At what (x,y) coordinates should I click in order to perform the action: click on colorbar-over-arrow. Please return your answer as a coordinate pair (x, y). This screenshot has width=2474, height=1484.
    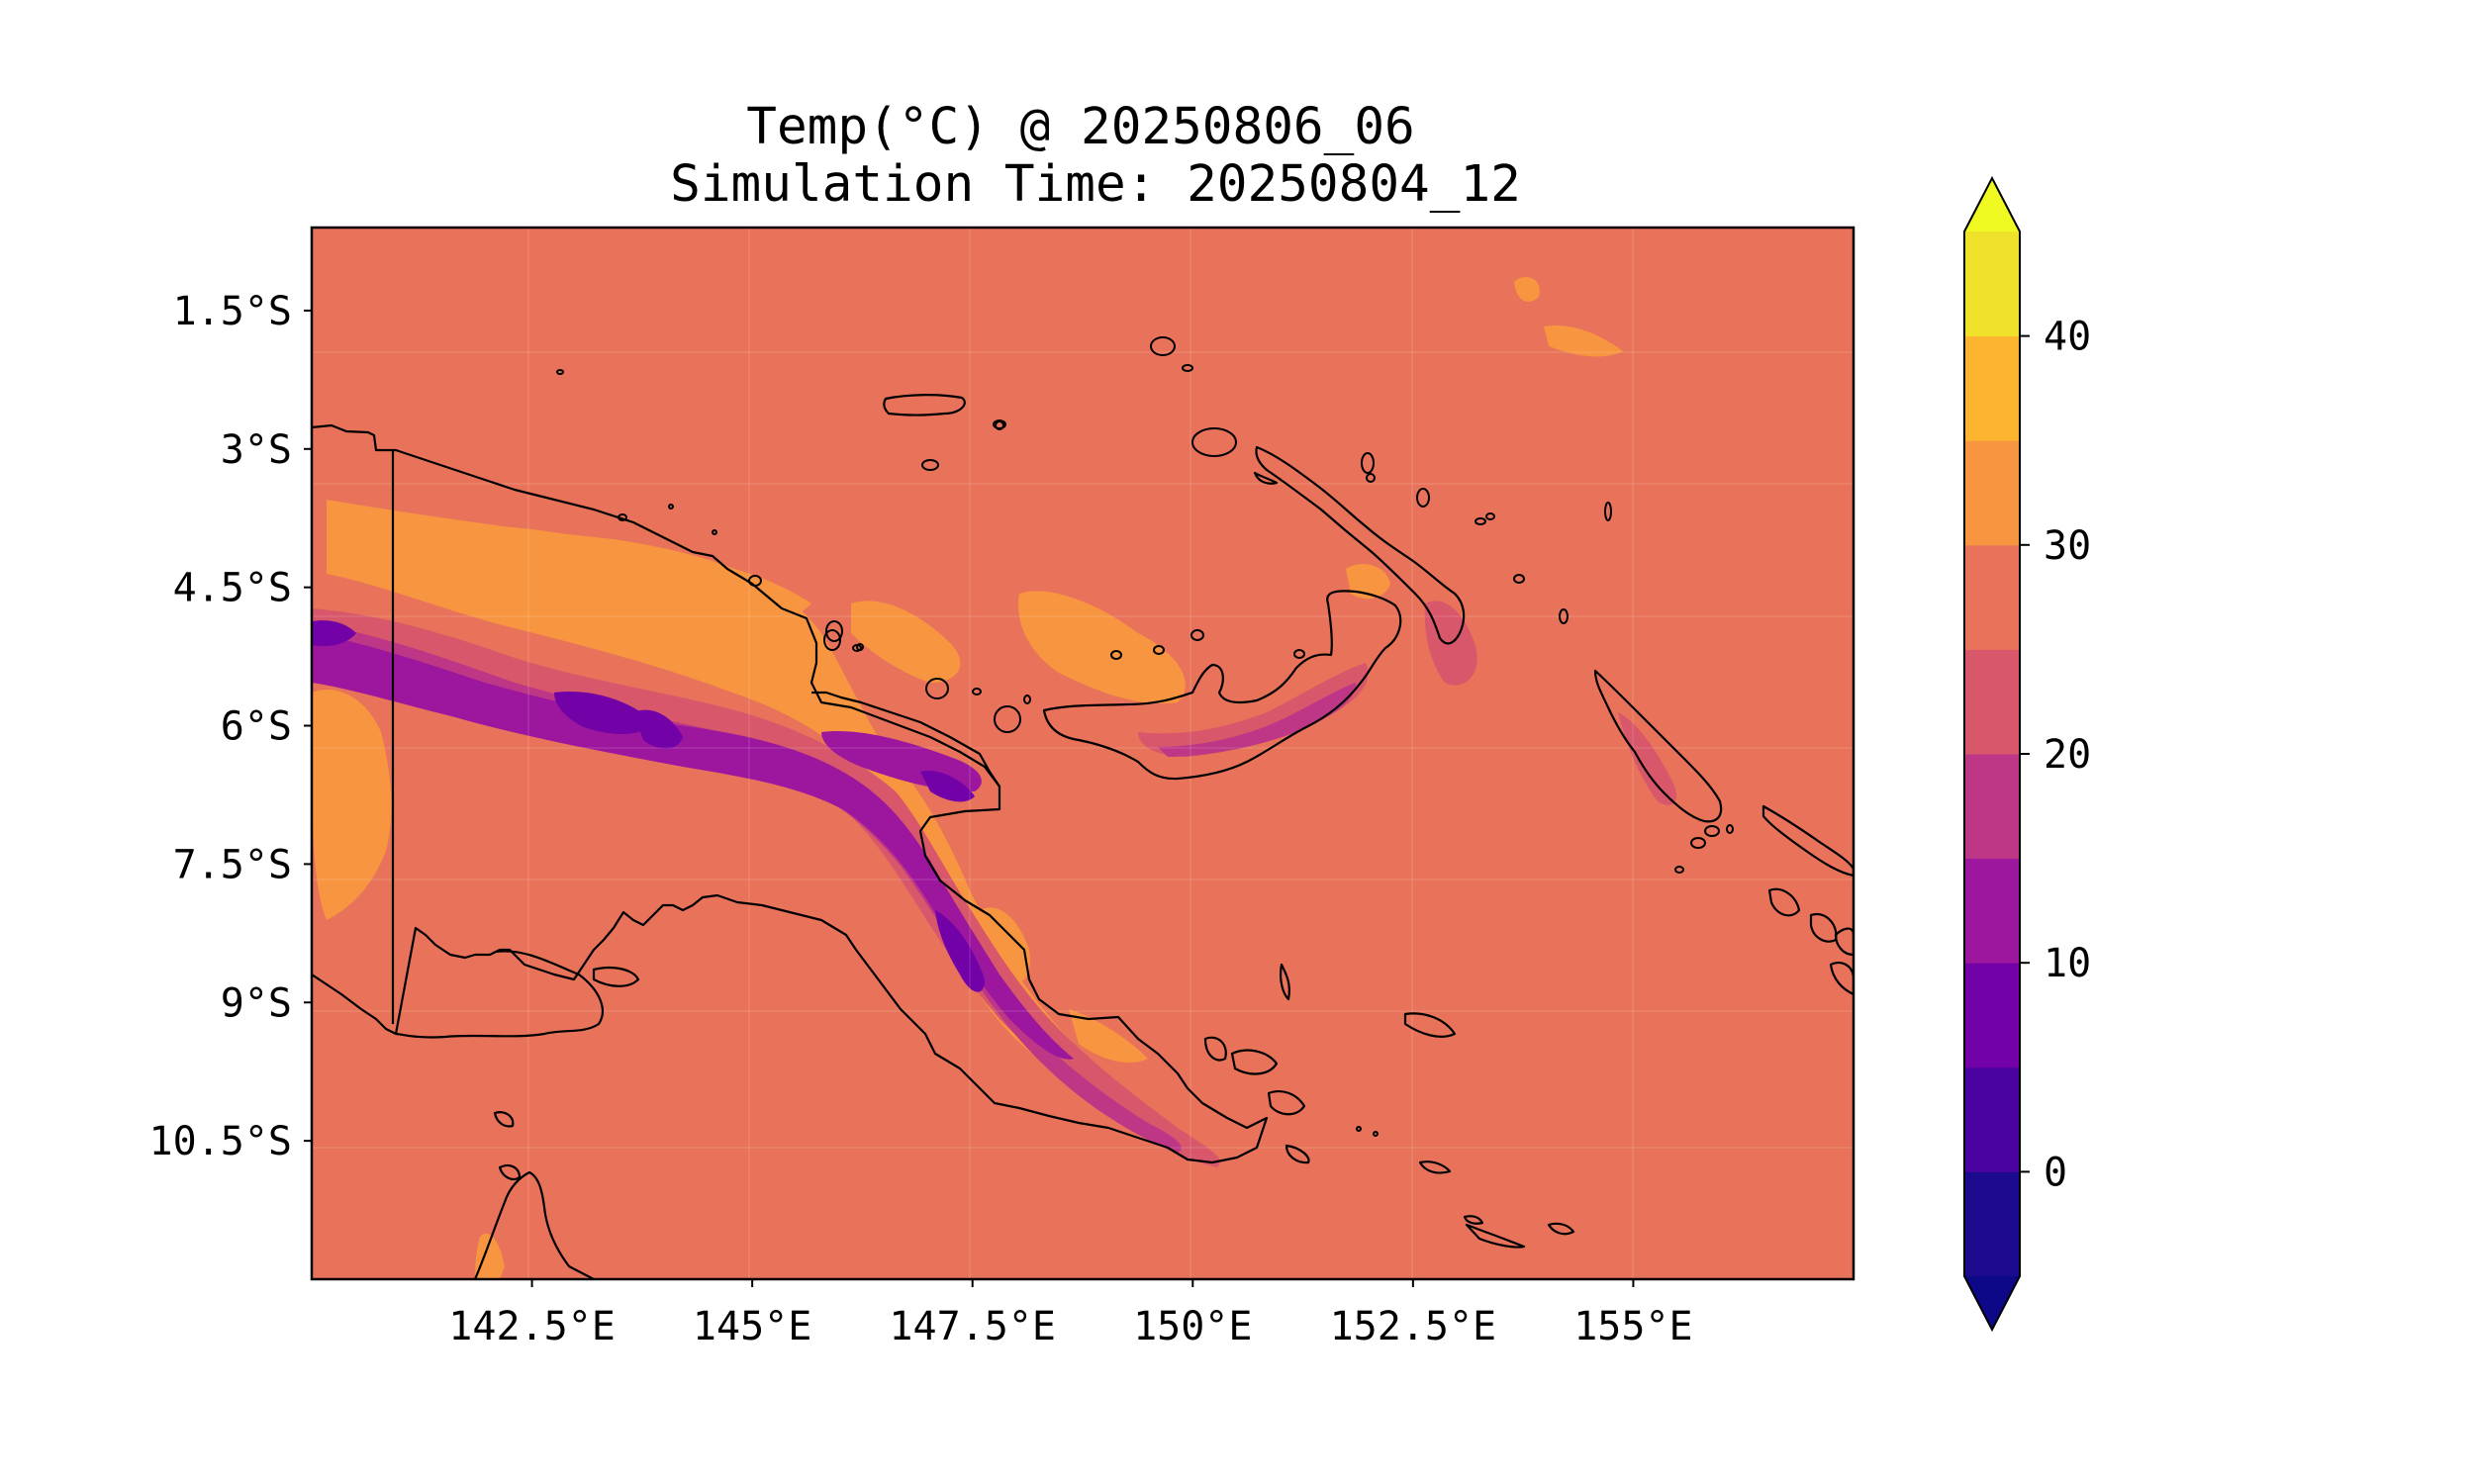
    Looking at the image, I should click on (1992, 205).